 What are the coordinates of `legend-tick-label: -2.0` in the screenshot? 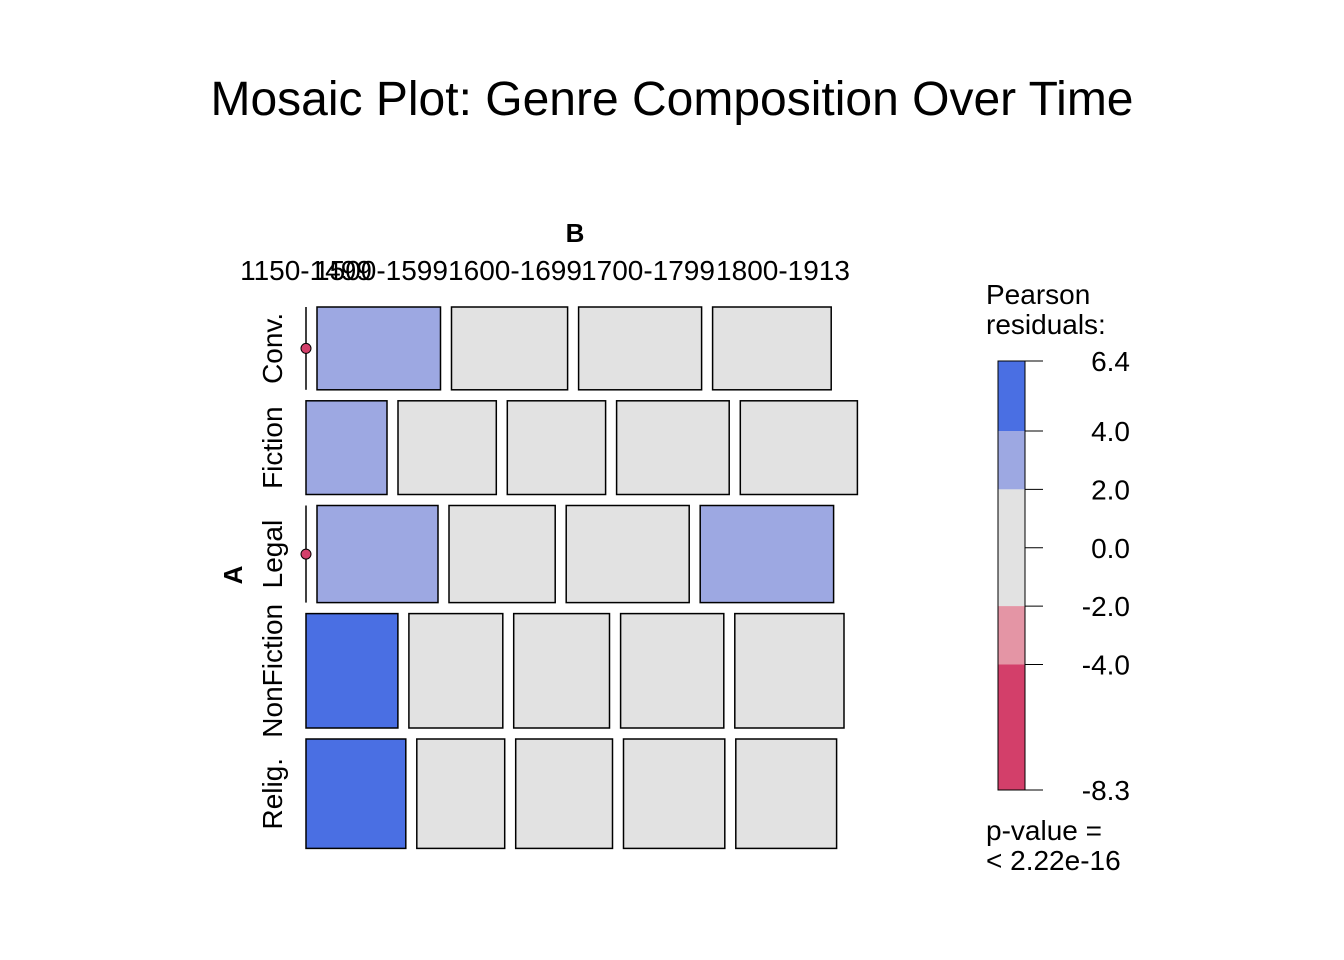 It's located at (1106, 606).